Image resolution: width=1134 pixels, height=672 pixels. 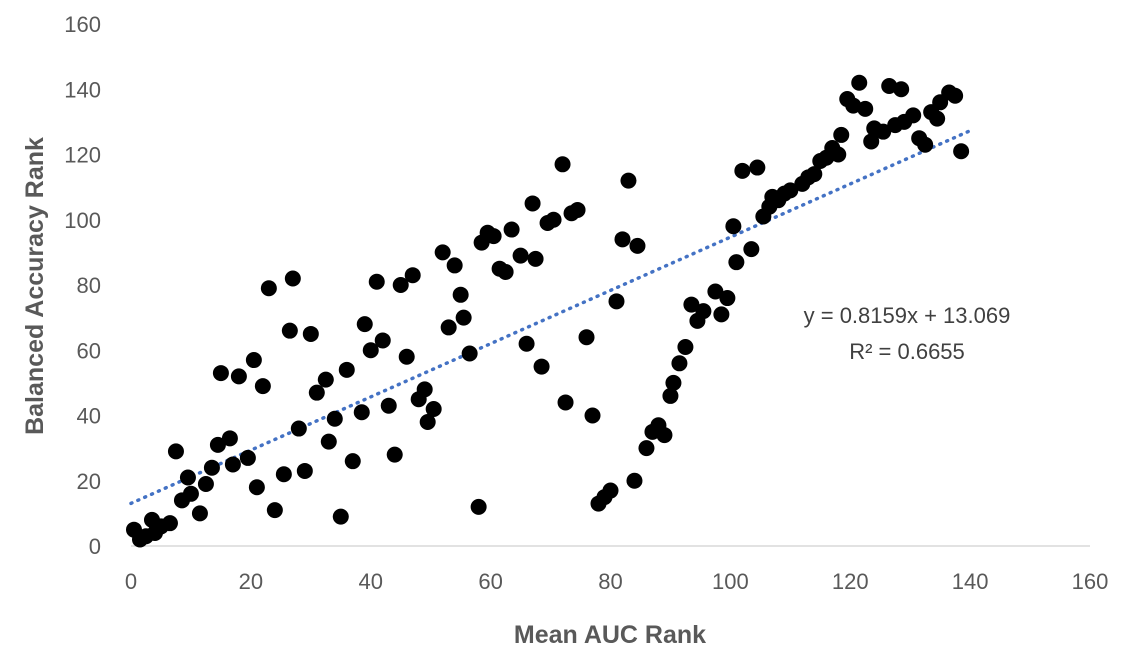 What do you see at coordinates (907, 351) in the screenshot?
I see `trendline-r-squared: R² = 0.6655` at bounding box center [907, 351].